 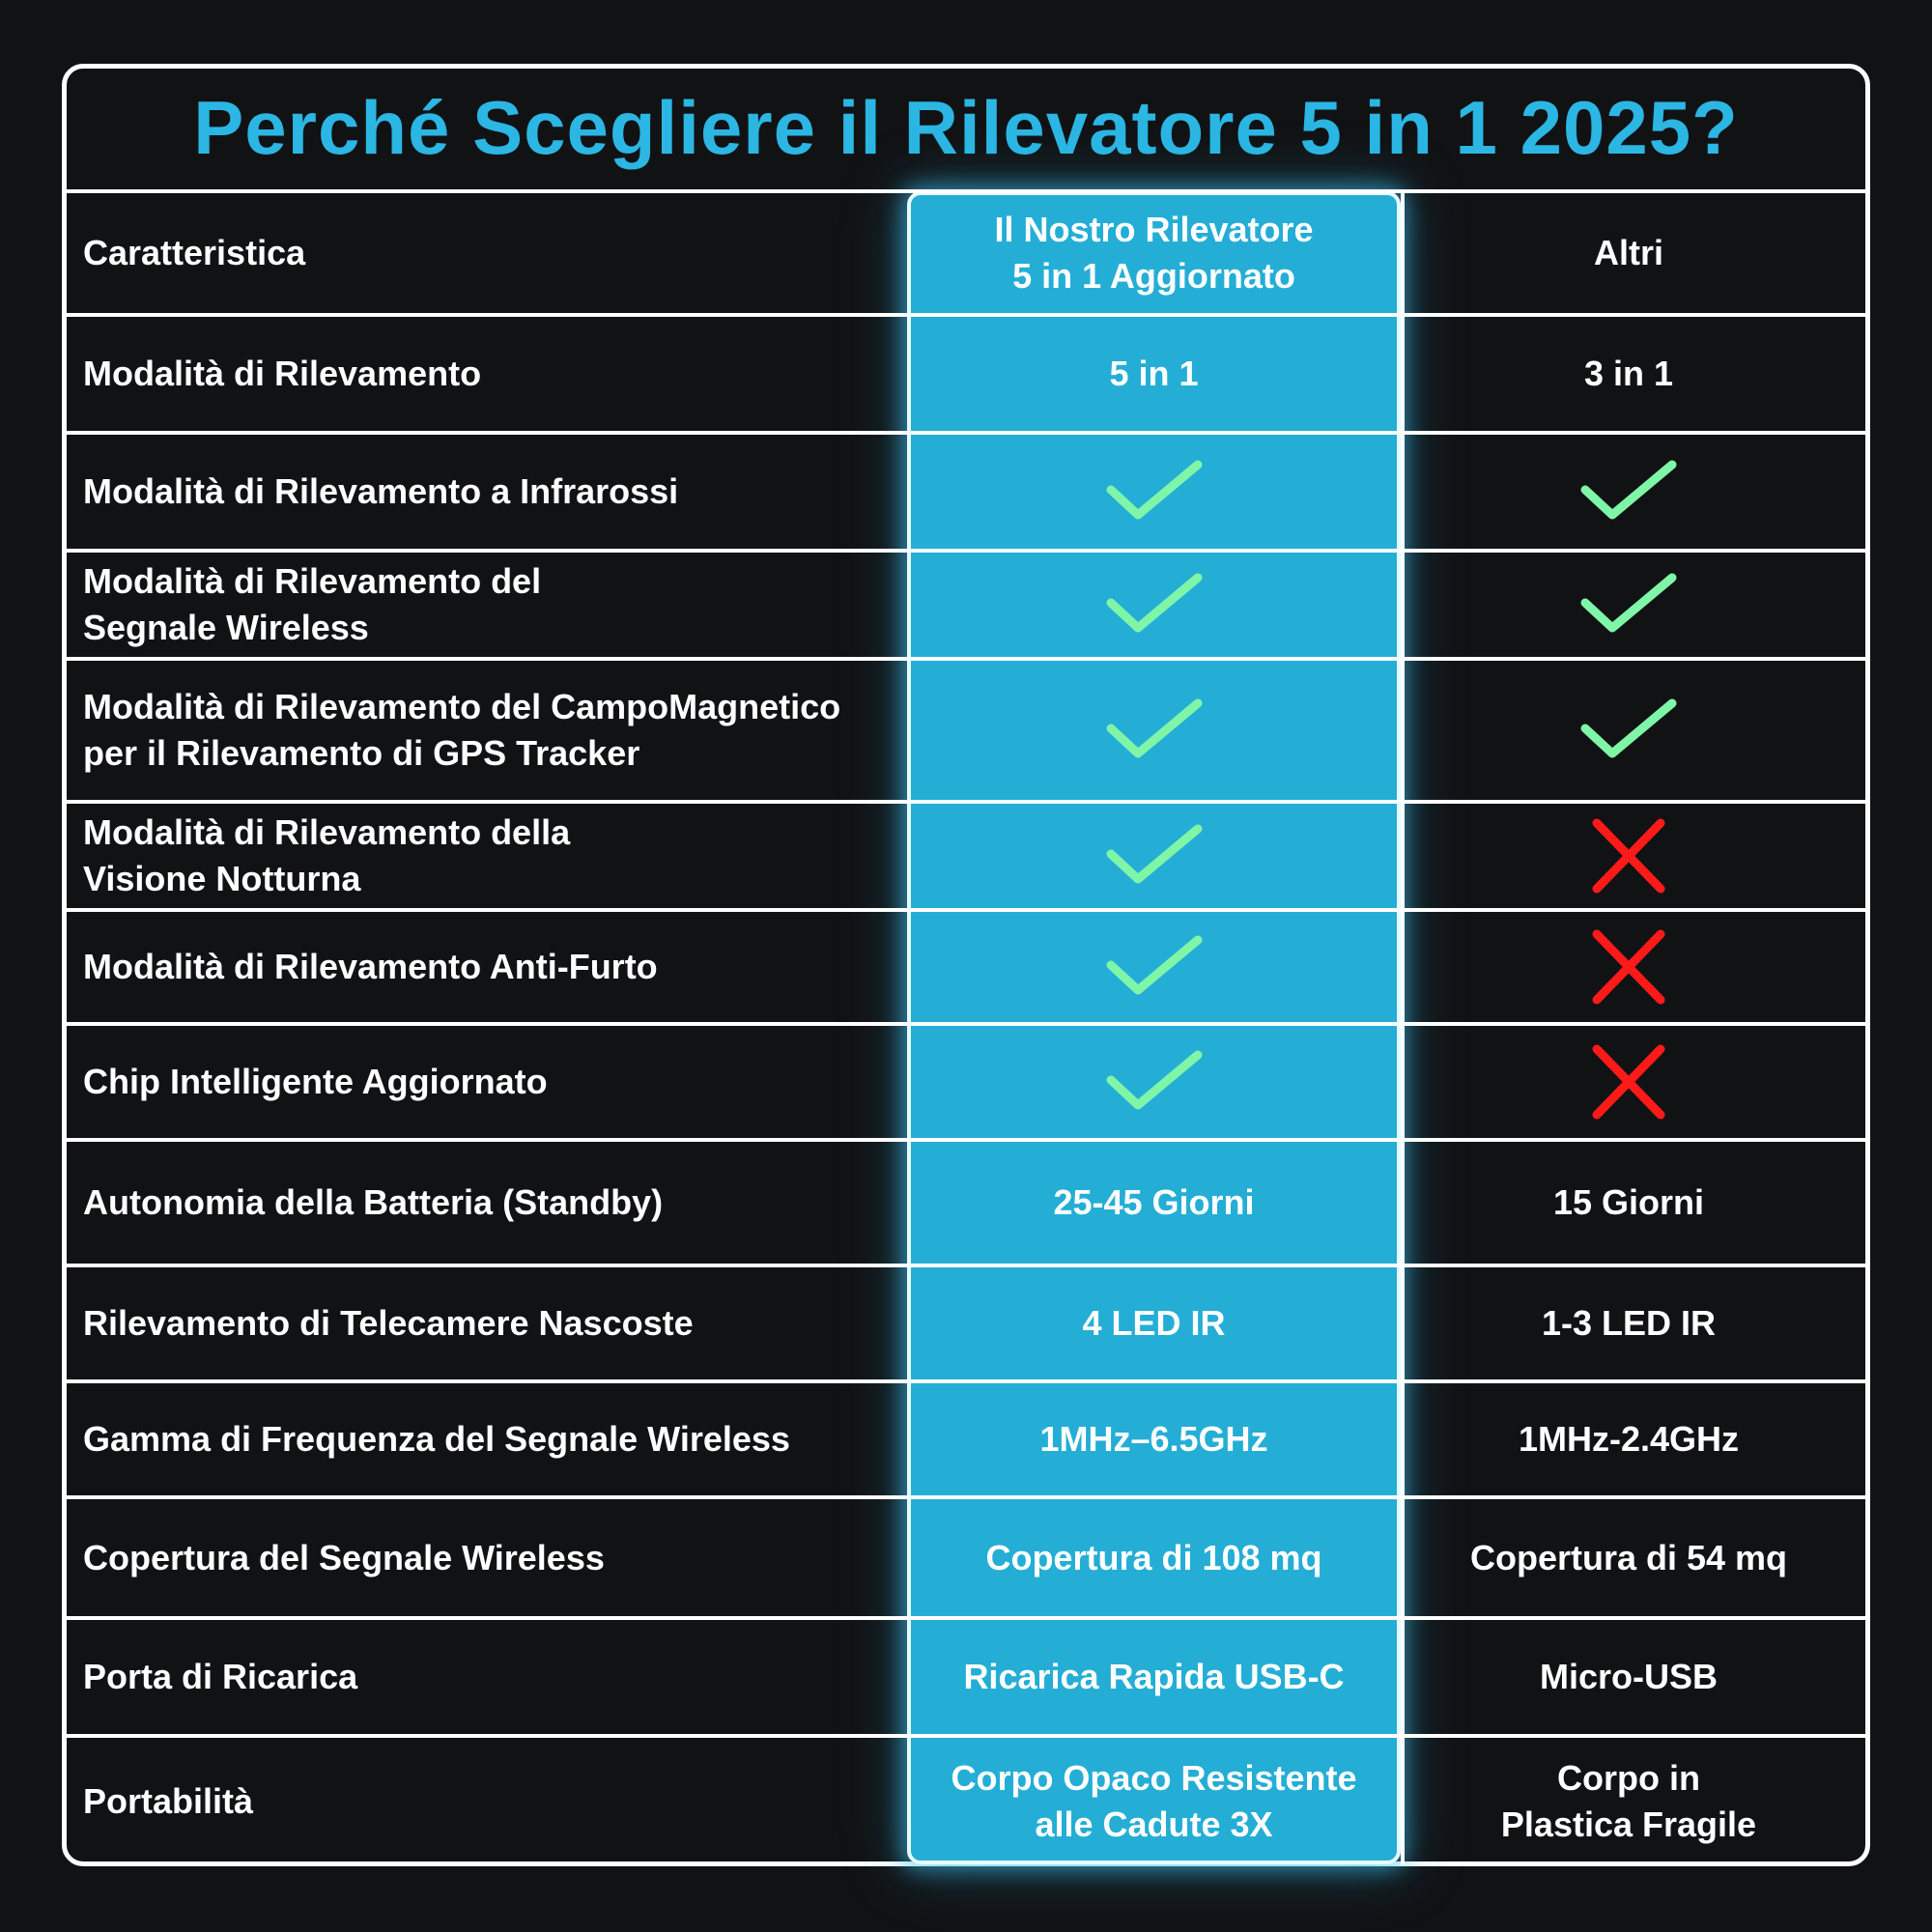 I want to click on cell-text: 1MHz–6.5GHz, so click(x=1153, y=1439).